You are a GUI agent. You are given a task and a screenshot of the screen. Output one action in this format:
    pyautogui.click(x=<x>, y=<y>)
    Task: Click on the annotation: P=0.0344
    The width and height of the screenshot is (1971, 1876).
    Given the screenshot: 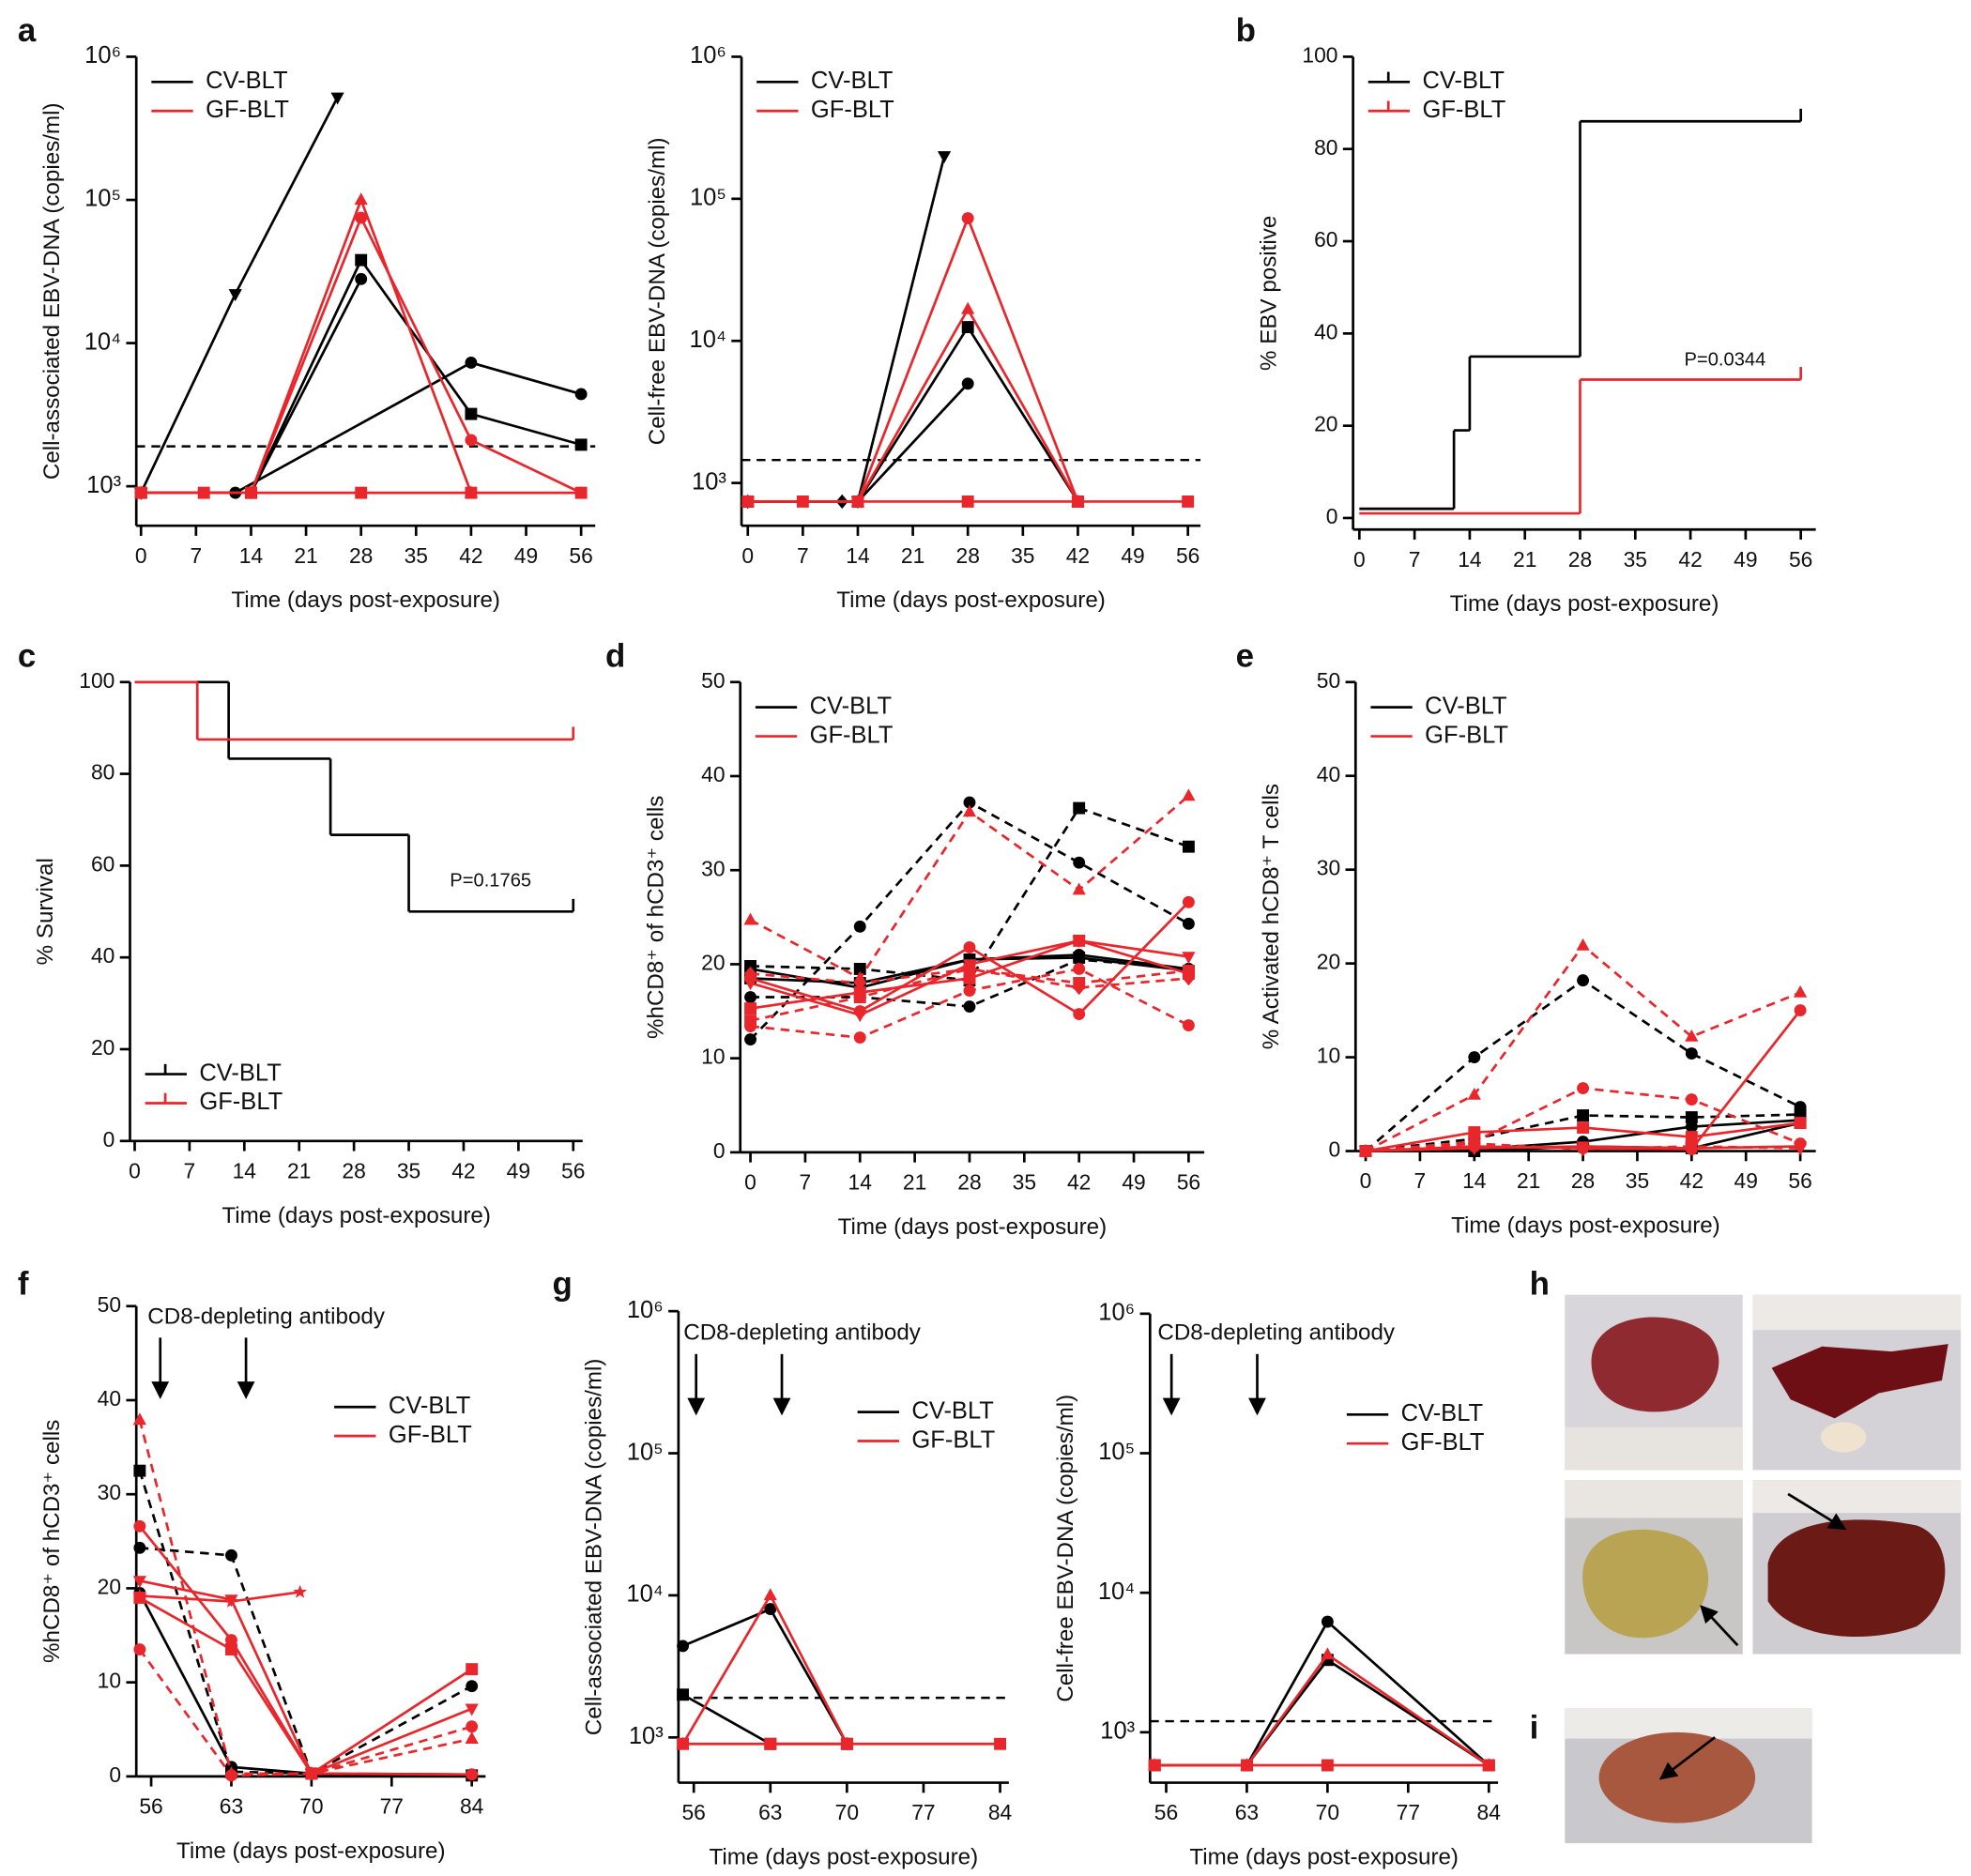 What is the action you would take?
    pyautogui.click(x=1725, y=360)
    